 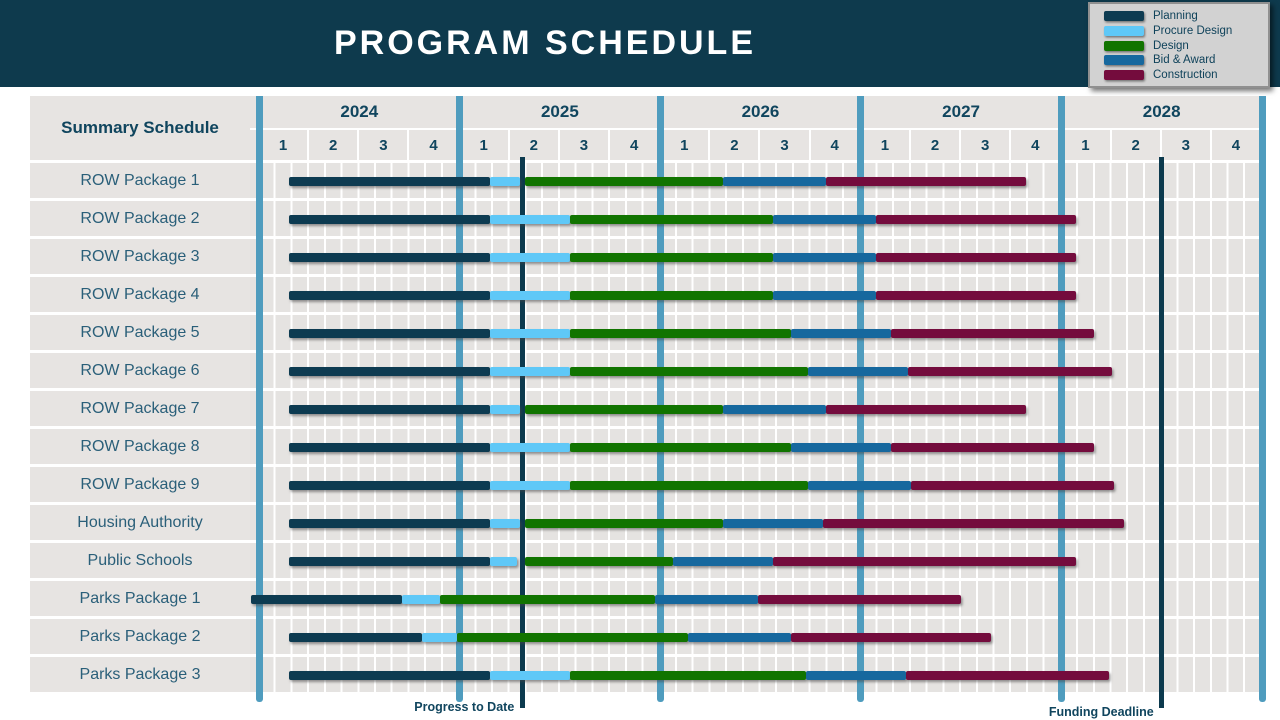 What do you see at coordinates (140, 129) in the screenshot?
I see `summary-schedule-header: Summary Schedule` at bounding box center [140, 129].